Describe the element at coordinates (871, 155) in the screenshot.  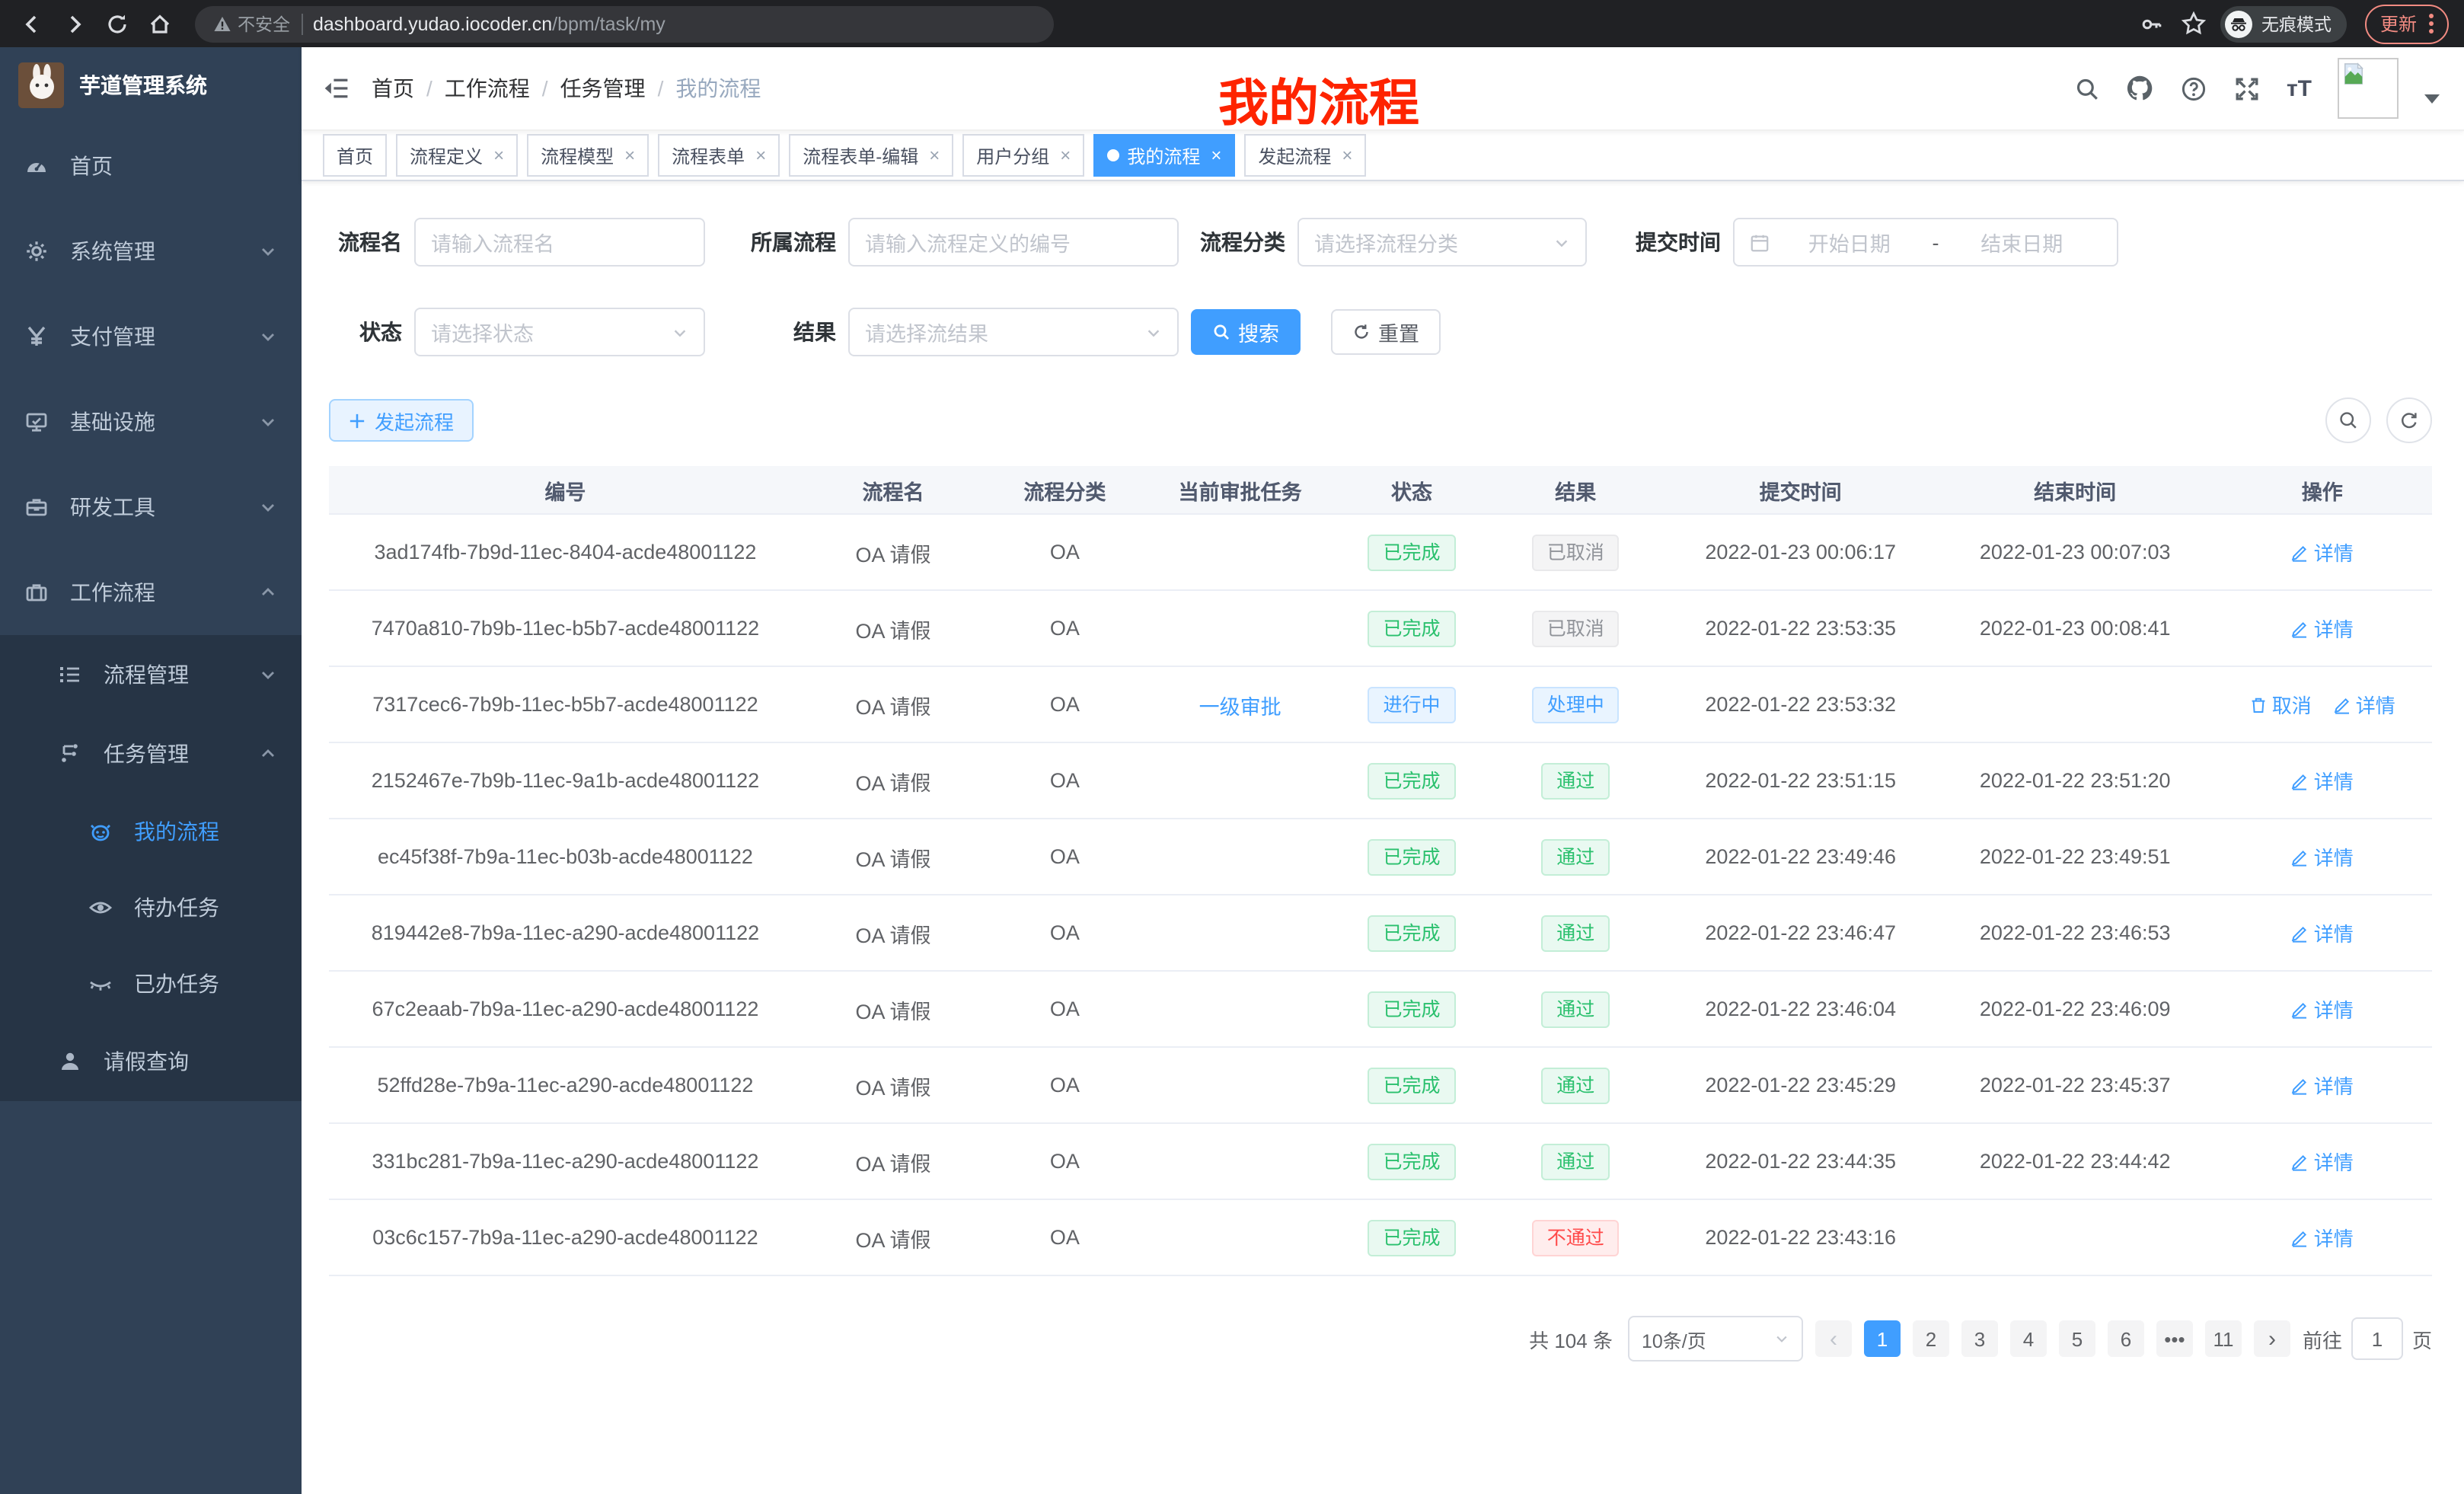
I see `tab-process-form-edit: 流程表单-编辑 ×` at that location.